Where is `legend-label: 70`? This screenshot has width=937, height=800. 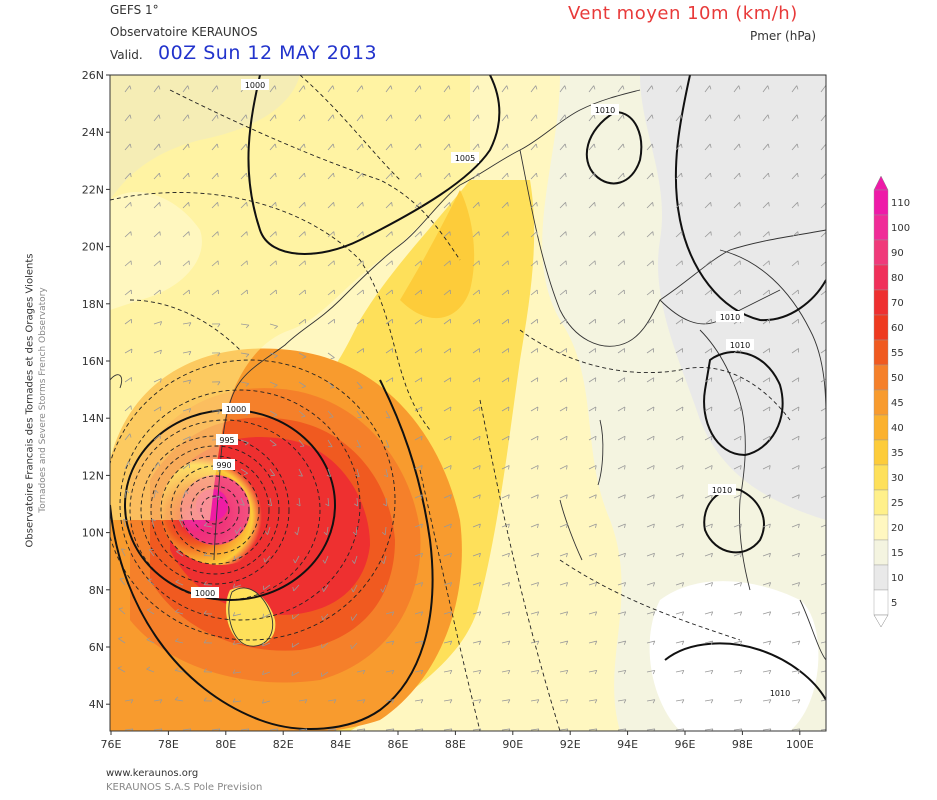 legend-label: 70 is located at coordinates (897, 303).